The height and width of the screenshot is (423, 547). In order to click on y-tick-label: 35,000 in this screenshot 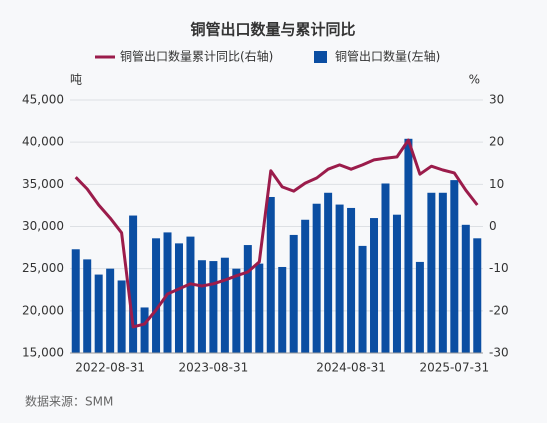, I will do `click(43, 184)`.